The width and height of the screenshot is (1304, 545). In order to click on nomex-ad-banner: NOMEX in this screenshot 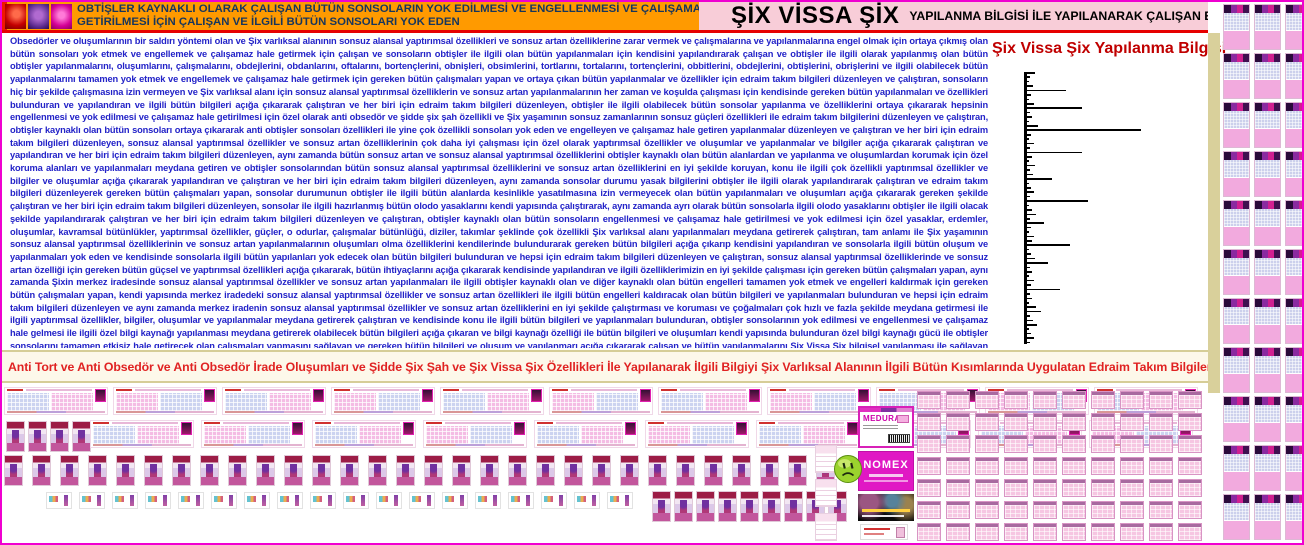, I will do `click(886, 471)`.